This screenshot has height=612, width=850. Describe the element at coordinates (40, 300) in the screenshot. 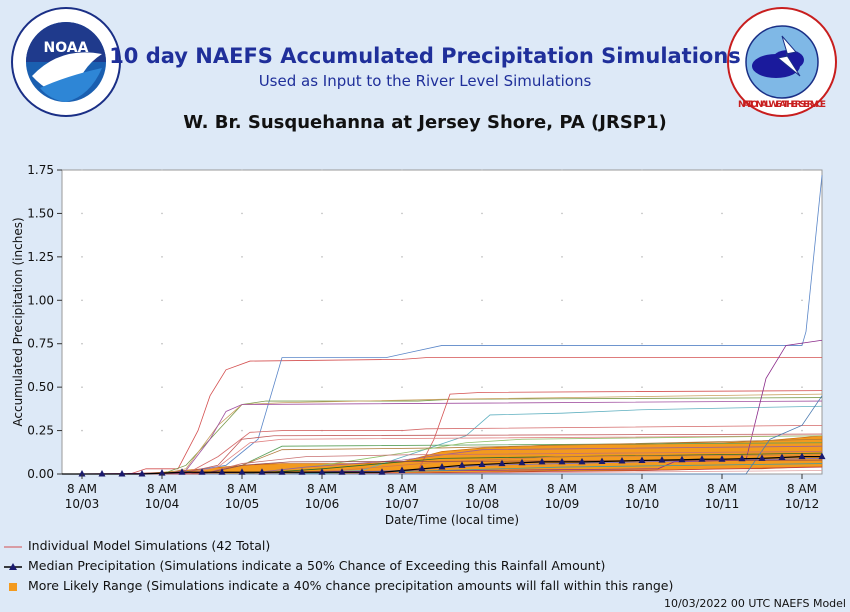

I see `y-tick-label: 1.00` at that location.